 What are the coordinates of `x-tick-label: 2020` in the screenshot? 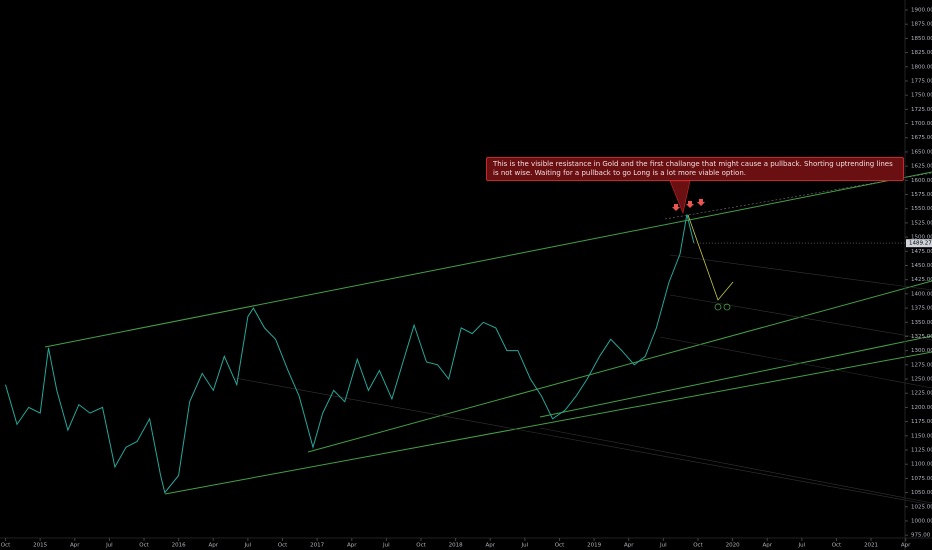 It's located at (733, 546).